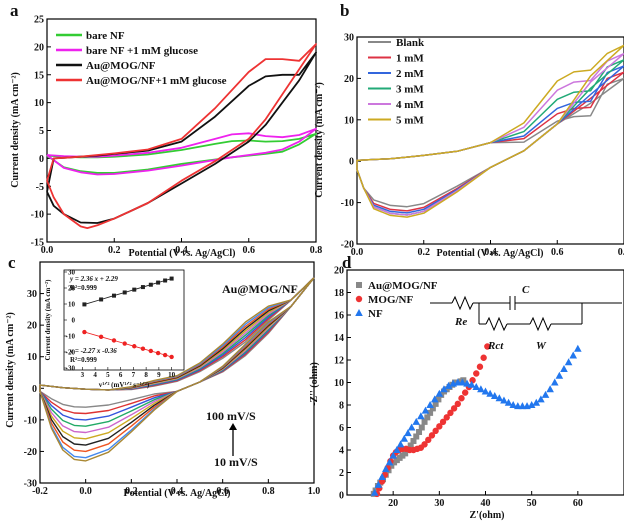 This screenshot has height=521, width=624. Describe the element at coordinates (260, 289) in the screenshot. I see `panel-c-title: Au@MOG/NF` at that location.